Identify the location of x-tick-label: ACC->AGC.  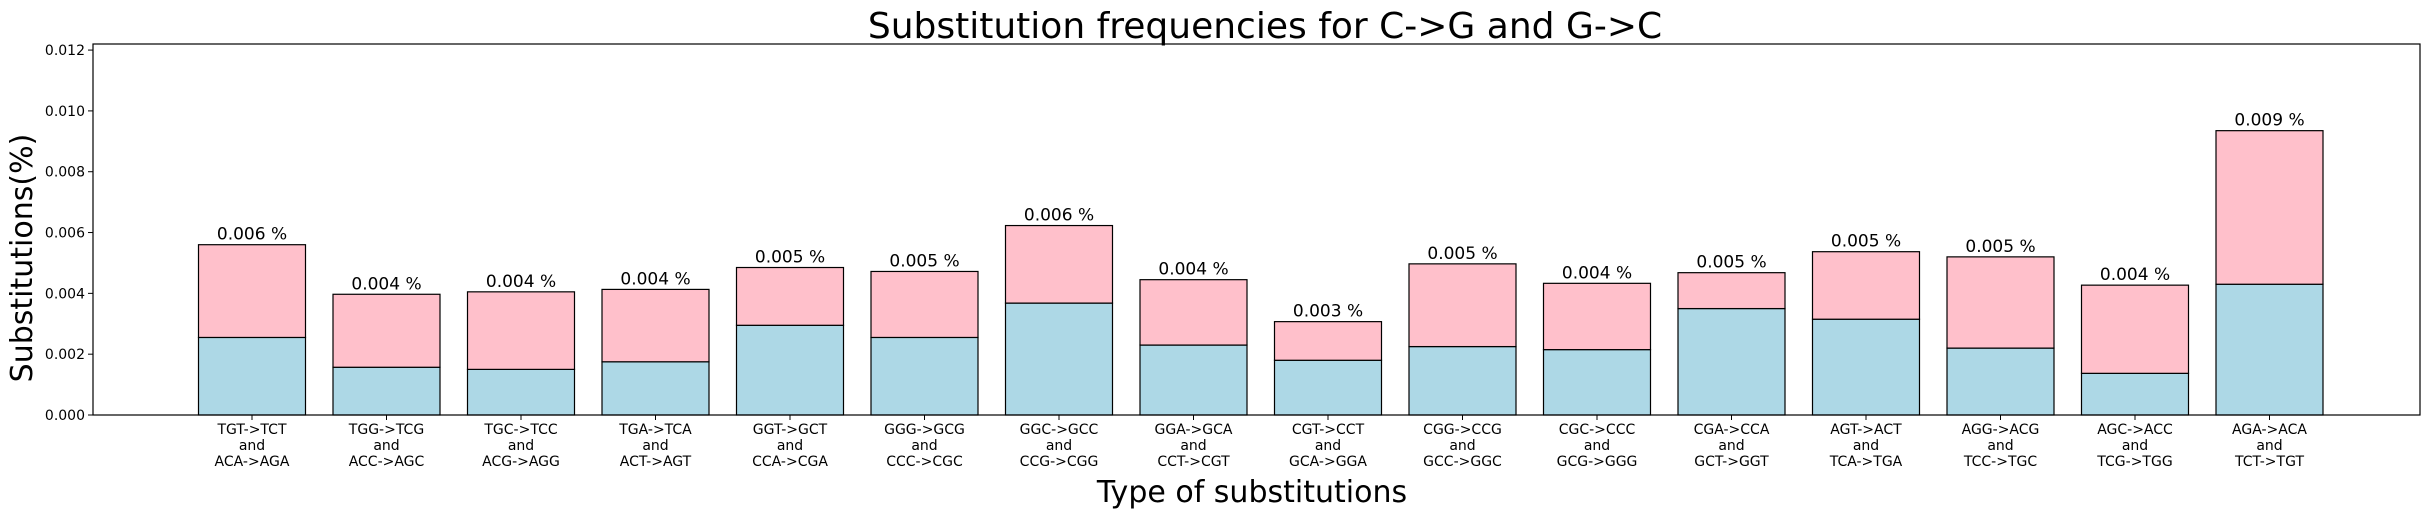
(387, 462).